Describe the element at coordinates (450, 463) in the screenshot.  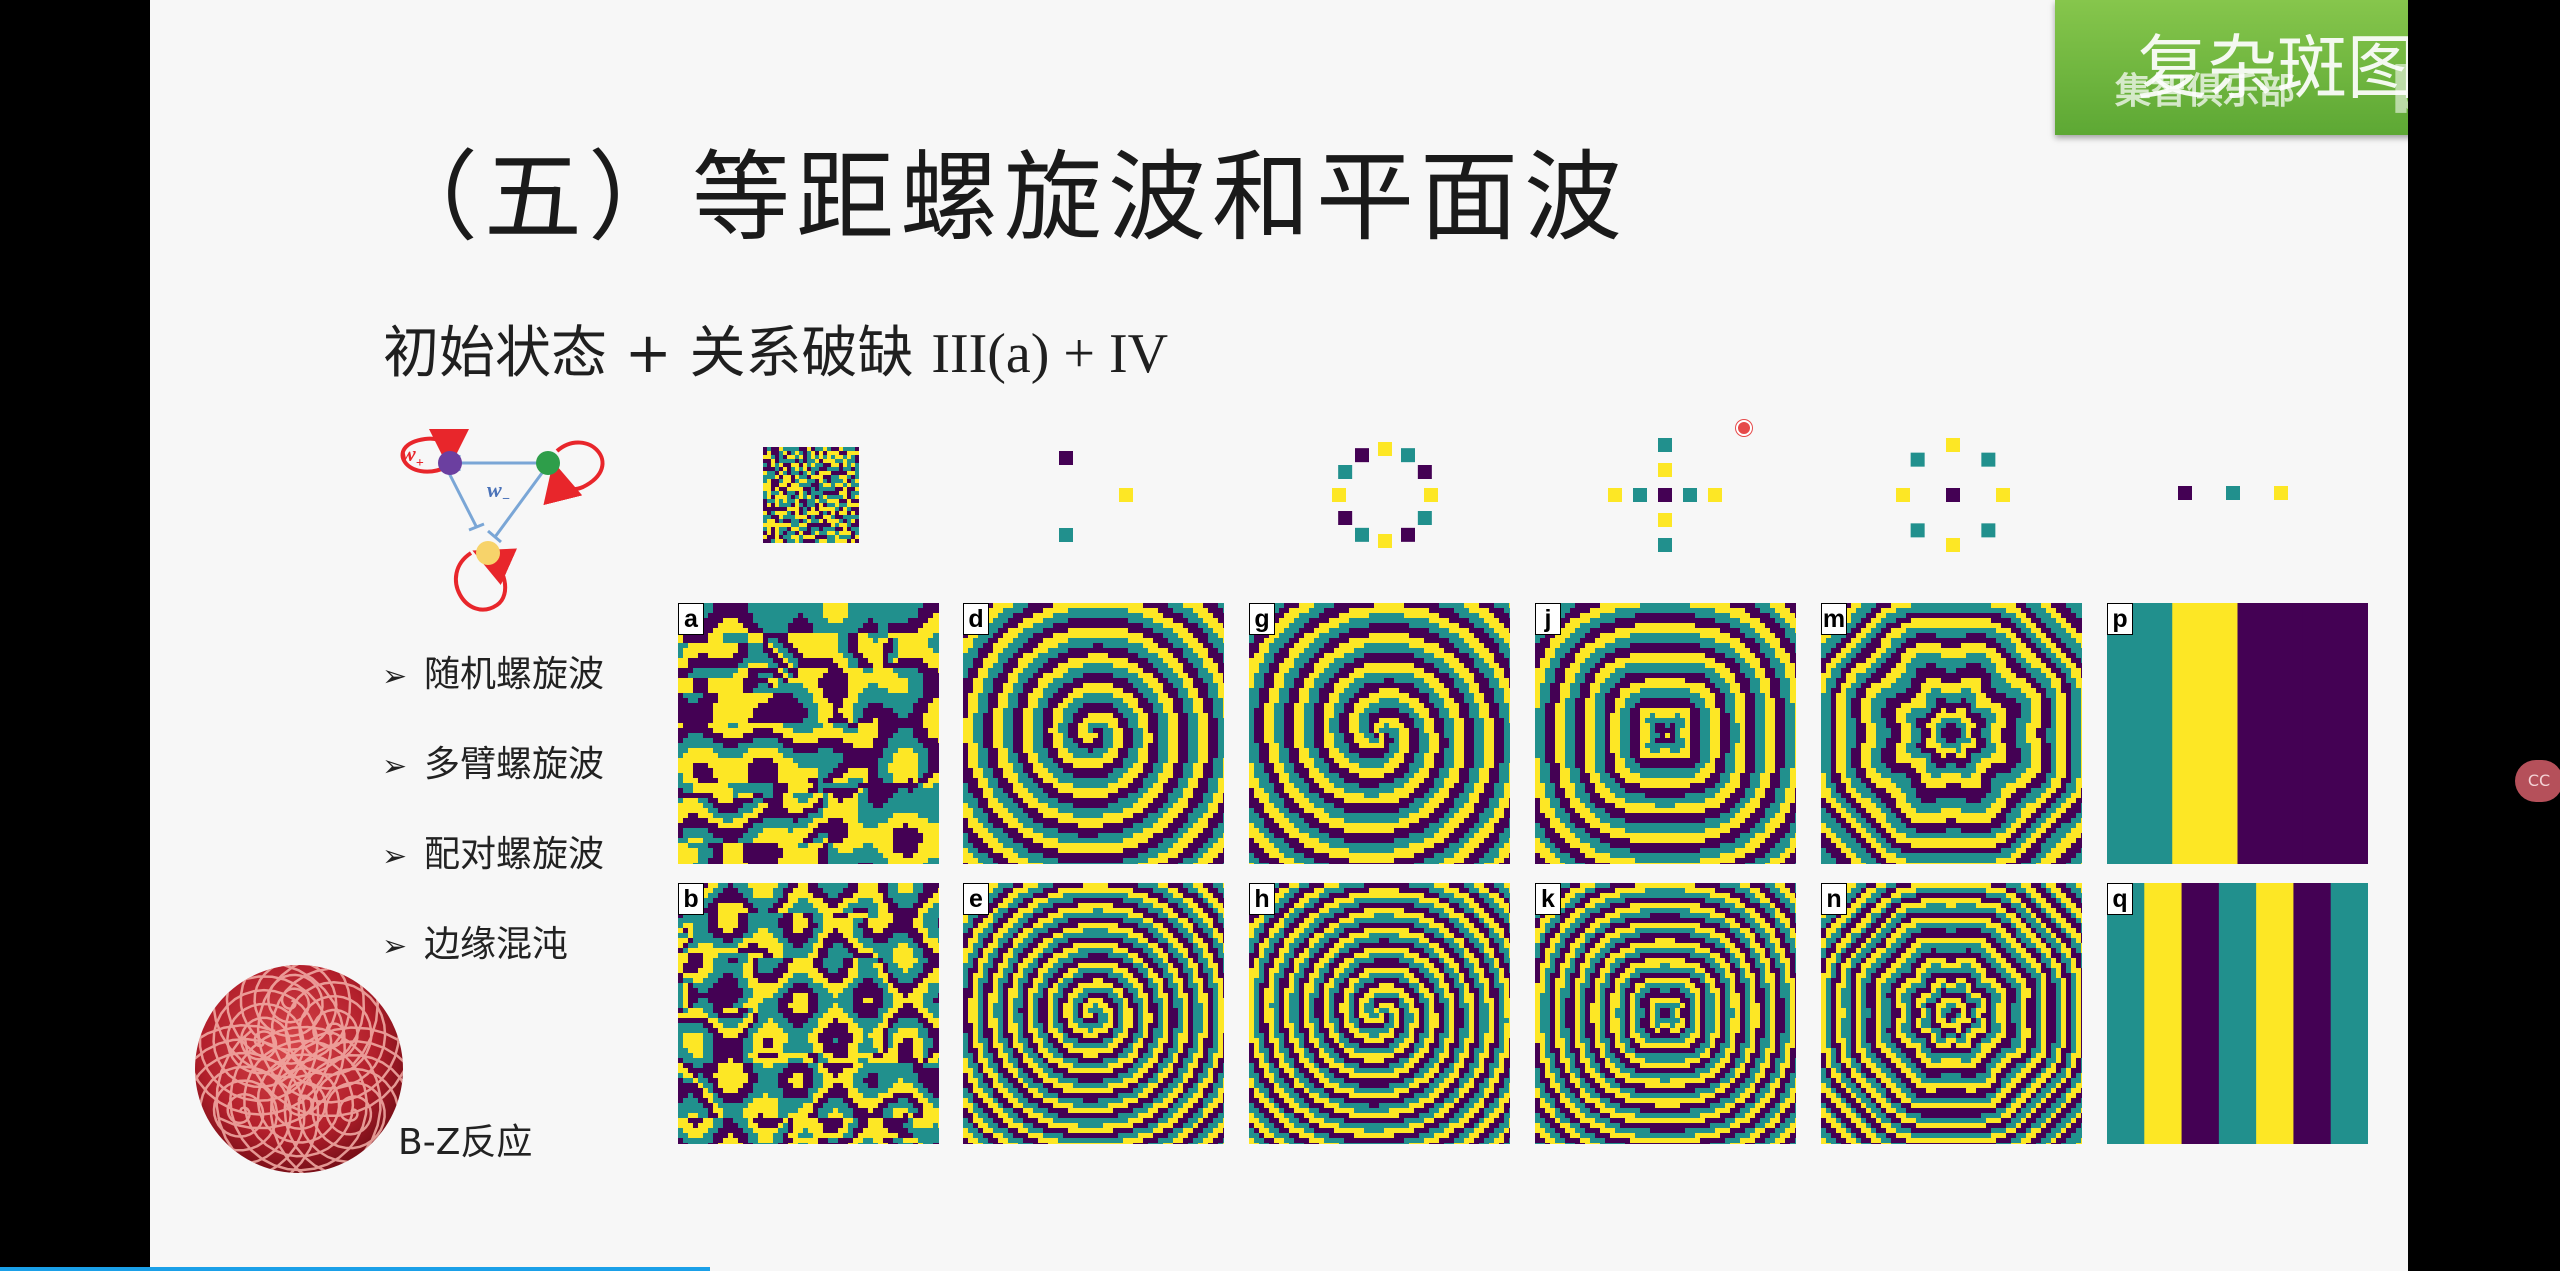
I see `node-purple` at that location.